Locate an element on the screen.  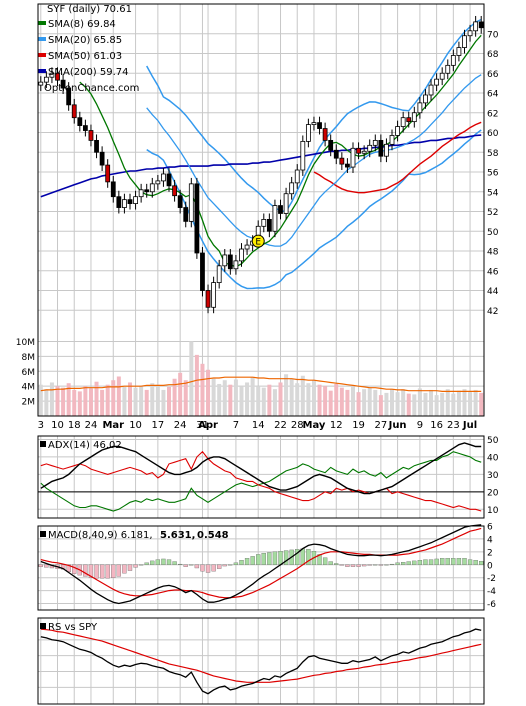
sma50-line is located at coordinates (397, 157).